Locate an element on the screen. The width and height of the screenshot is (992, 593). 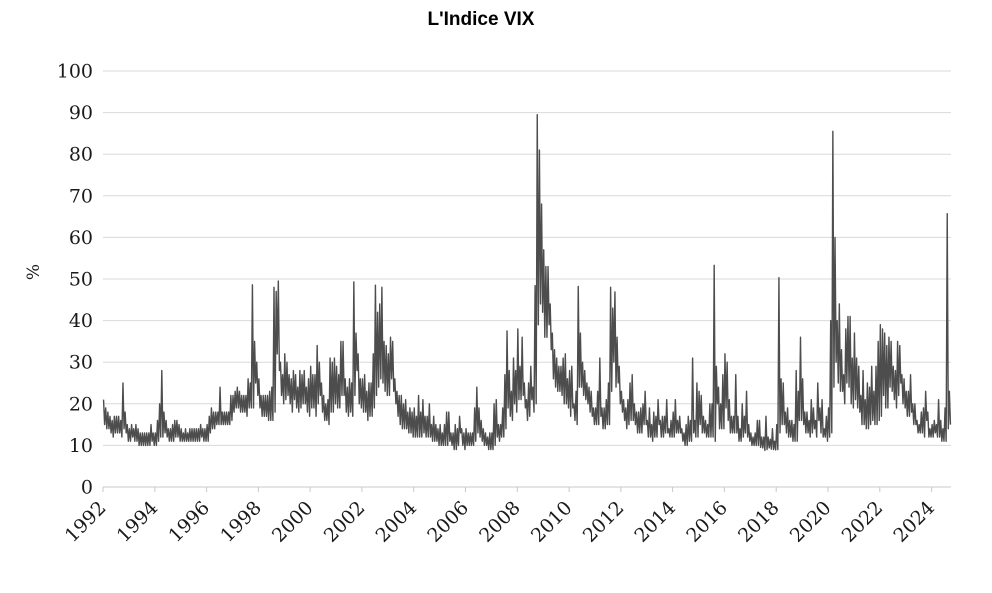
y-tick-label: 40 is located at coordinates (81, 321).